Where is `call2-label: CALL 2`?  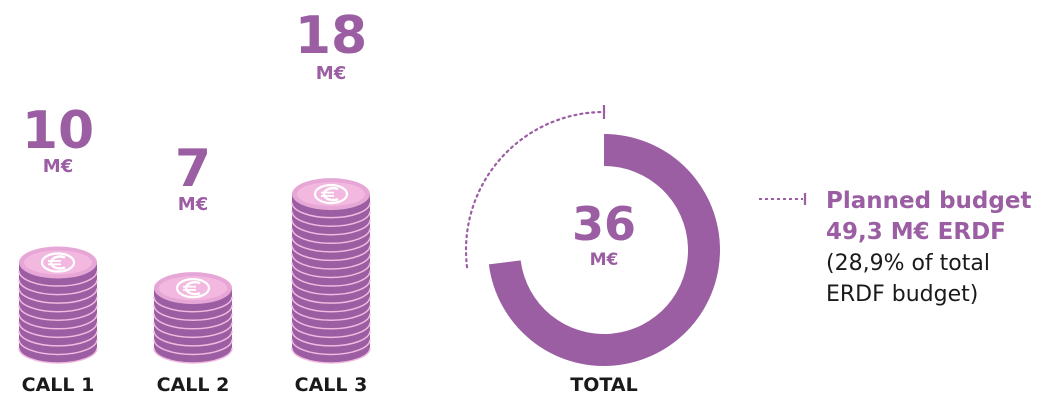
call2-label: CALL 2 is located at coordinates (193, 385).